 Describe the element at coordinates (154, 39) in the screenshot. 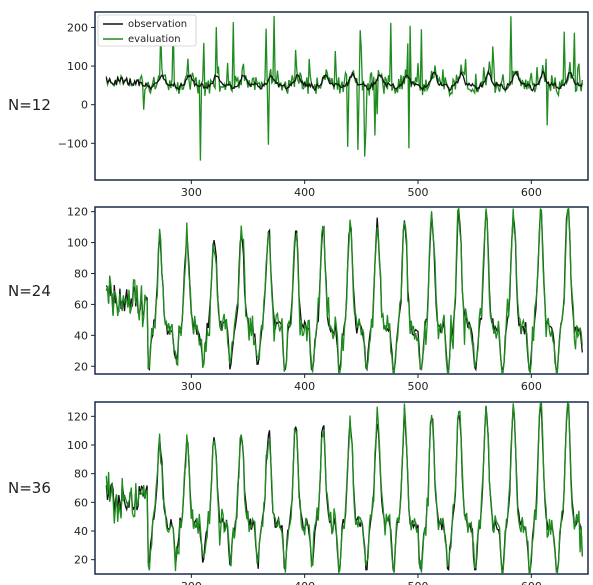

I see `legend-label-evaluation: evaluation` at that location.